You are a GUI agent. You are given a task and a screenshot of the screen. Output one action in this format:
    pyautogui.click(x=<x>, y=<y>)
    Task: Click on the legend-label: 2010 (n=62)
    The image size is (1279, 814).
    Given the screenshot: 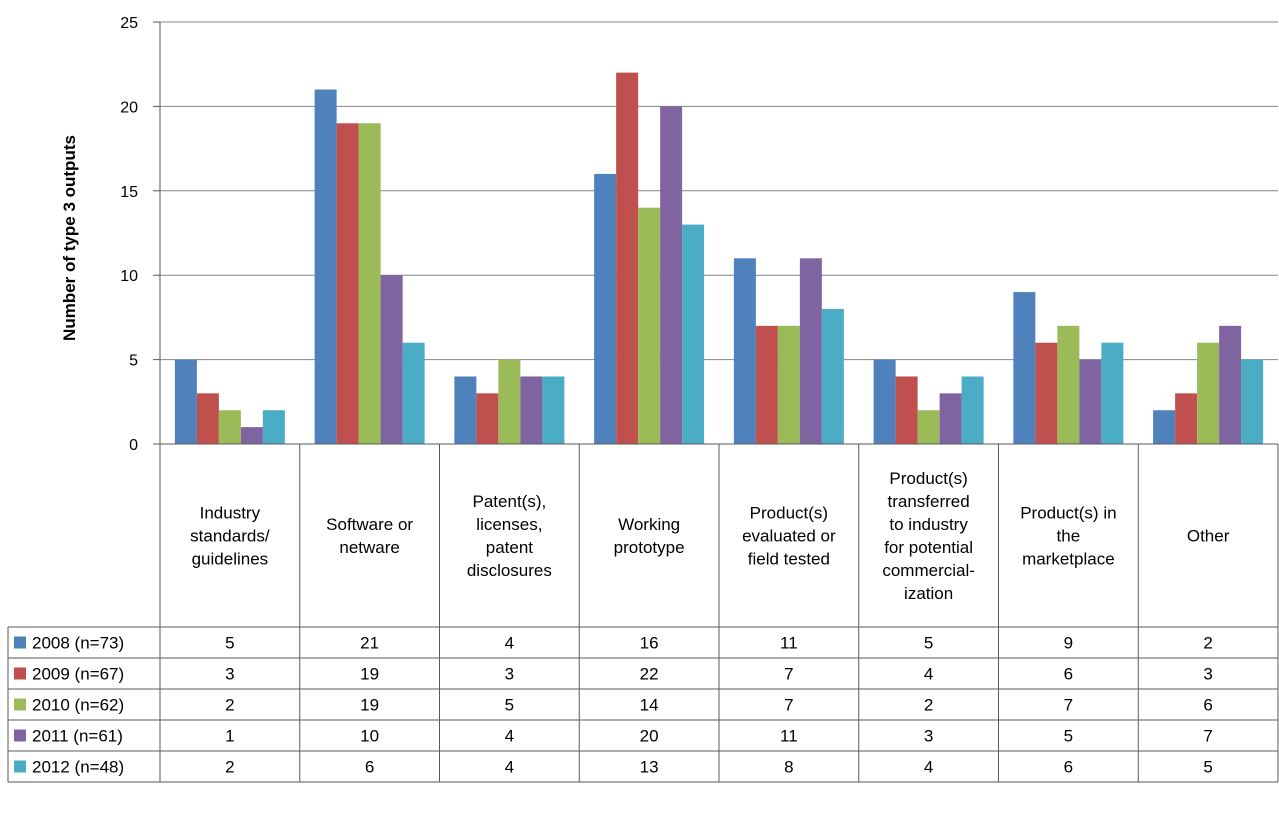 What is the action you would take?
    pyautogui.click(x=78, y=705)
    